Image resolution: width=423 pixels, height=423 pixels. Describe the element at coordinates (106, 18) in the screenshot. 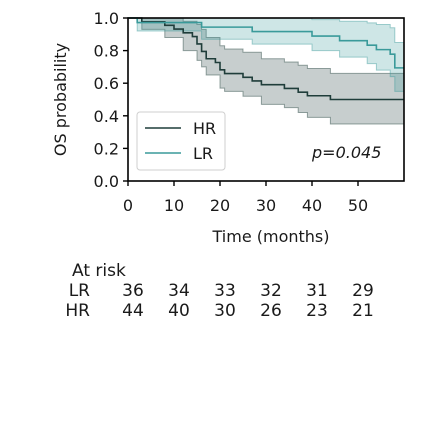

I see `y-tick-label: 1.0` at that location.